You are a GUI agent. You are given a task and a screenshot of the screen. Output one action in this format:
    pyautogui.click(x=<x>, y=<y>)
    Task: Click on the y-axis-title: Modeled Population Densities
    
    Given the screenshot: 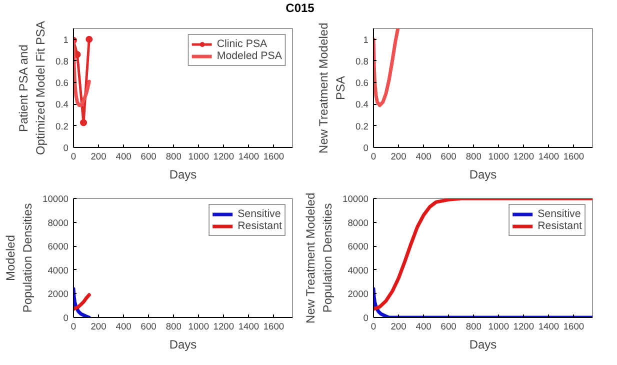 What is the action you would take?
    pyautogui.click(x=19, y=258)
    